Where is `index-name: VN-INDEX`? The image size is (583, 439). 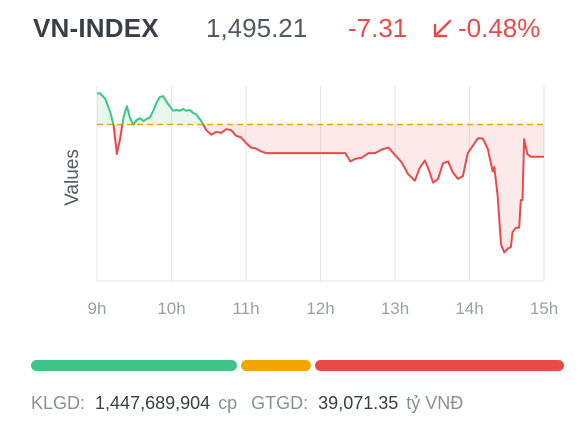 index-name: VN-INDEX is located at coordinates (96, 28).